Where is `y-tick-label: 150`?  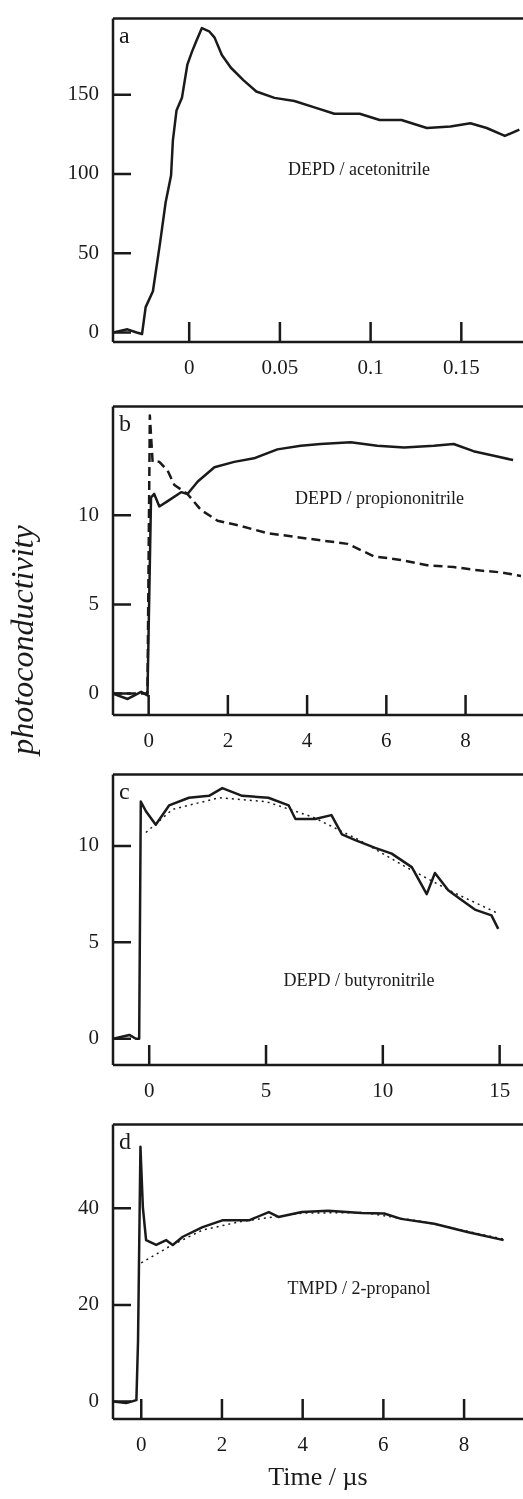 y-tick-label: 150 is located at coordinates (83, 93).